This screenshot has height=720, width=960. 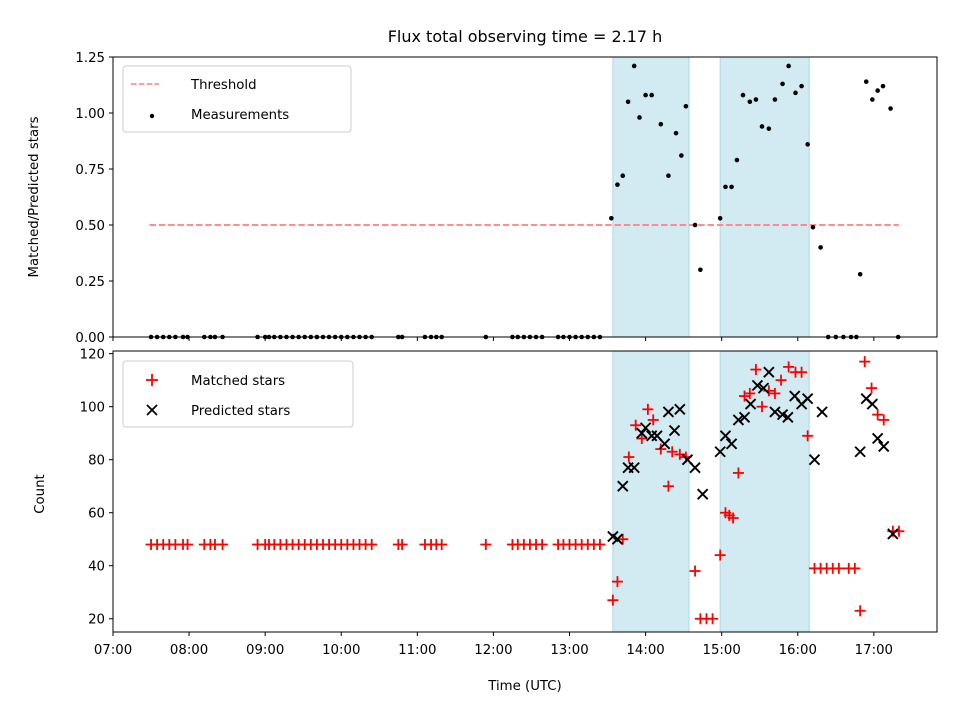 What do you see at coordinates (90, 58) in the screenshot?
I see `top-y-tick-label: 1.25` at bounding box center [90, 58].